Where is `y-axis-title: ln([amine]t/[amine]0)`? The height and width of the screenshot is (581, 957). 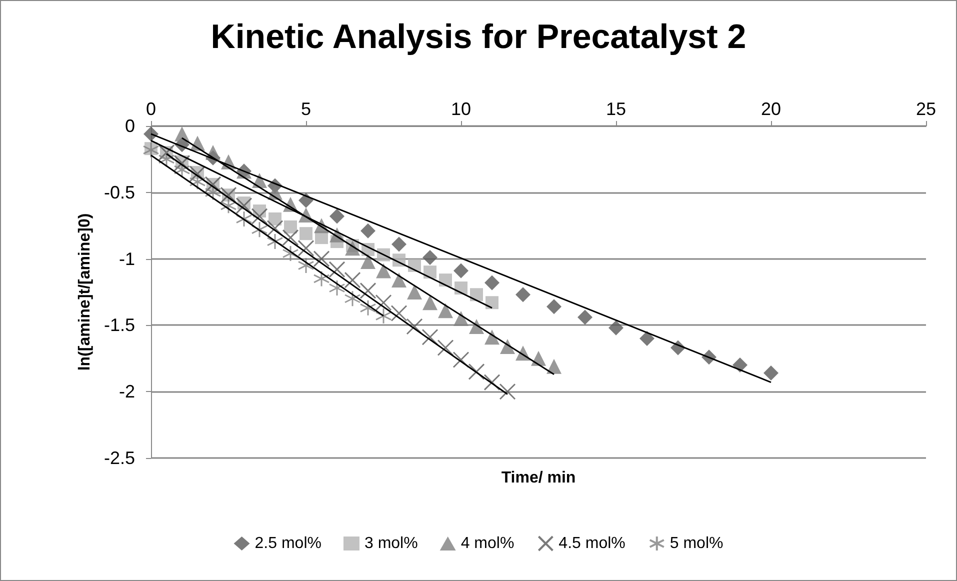
y-axis-title: ln([amine]t/[amine]0) is located at coordinates (85, 292).